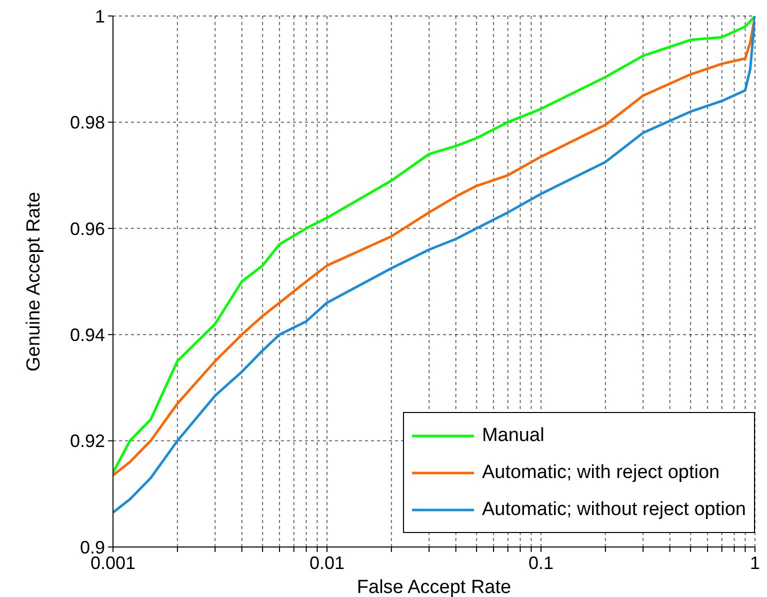 The height and width of the screenshot is (597, 767). What do you see at coordinates (755, 562) in the screenshot?
I see `x-tick-label: 1` at bounding box center [755, 562].